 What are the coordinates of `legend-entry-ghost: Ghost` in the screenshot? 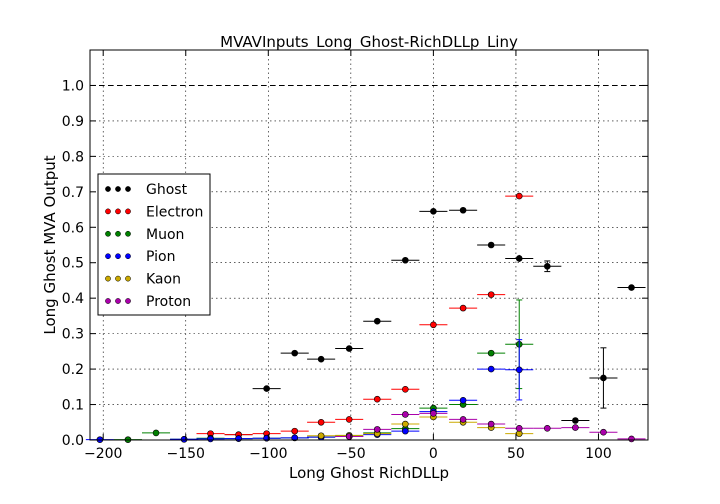 It's located at (167, 190).